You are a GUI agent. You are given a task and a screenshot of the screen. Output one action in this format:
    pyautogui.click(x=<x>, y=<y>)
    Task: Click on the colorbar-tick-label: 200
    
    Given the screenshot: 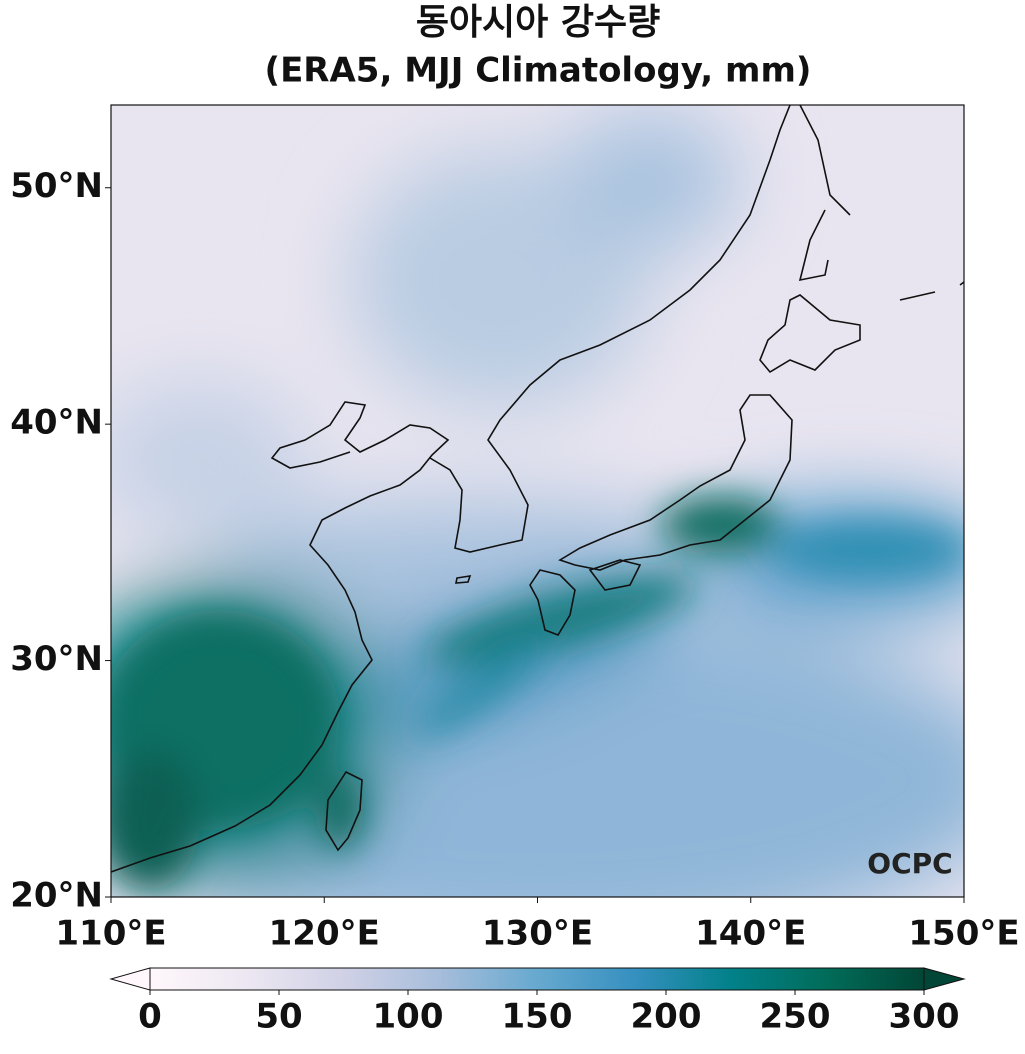 What is the action you would take?
    pyautogui.click(x=666, y=1017)
    